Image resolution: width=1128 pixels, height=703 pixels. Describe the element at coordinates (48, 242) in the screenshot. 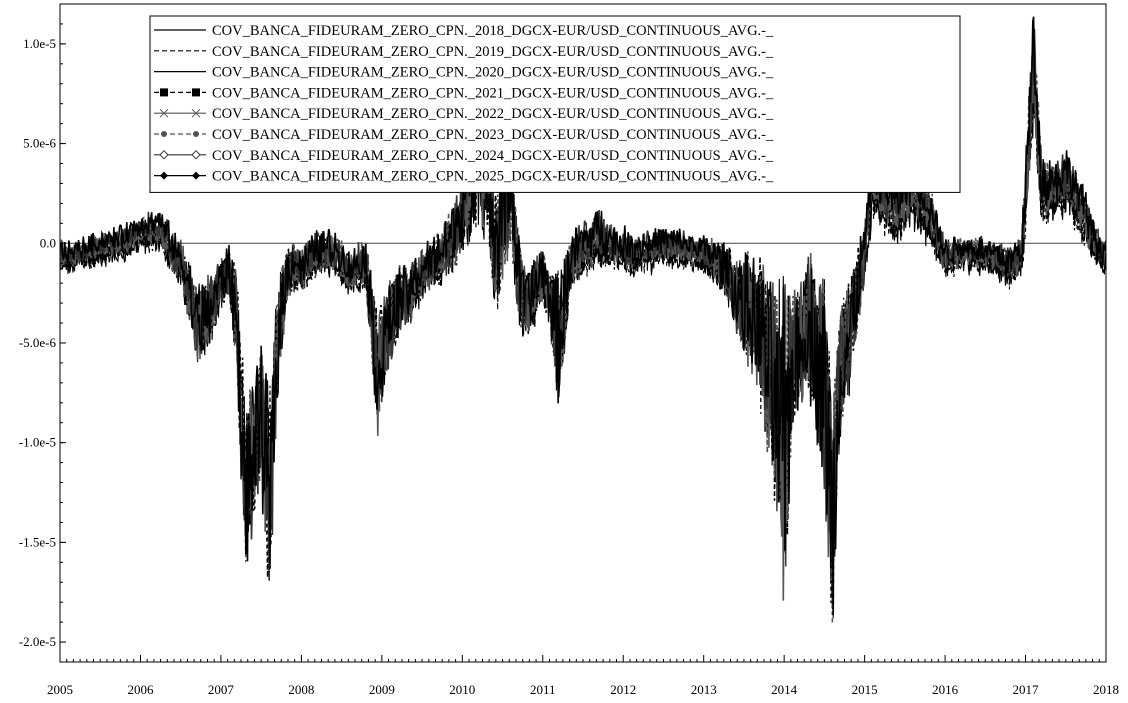

I see `y-tick-label: 0.0` at that location.